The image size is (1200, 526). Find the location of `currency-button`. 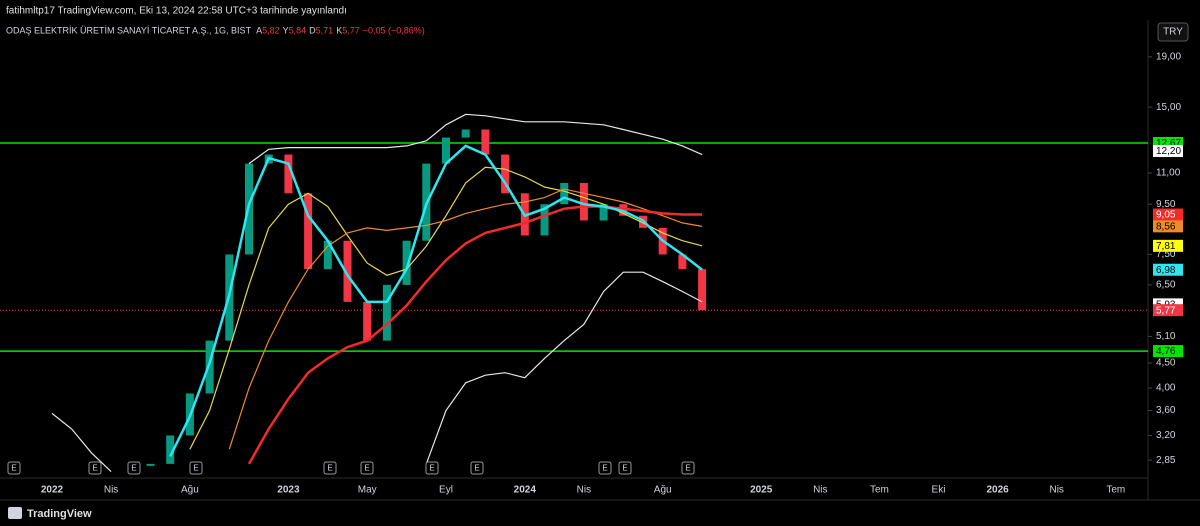

currency-button is located at coordinates (1173, 32).